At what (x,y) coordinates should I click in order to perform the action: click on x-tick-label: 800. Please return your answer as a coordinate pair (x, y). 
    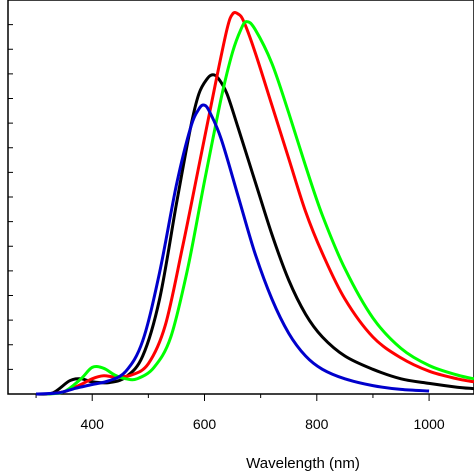
    Looking at the image, I should click on (317, 424).